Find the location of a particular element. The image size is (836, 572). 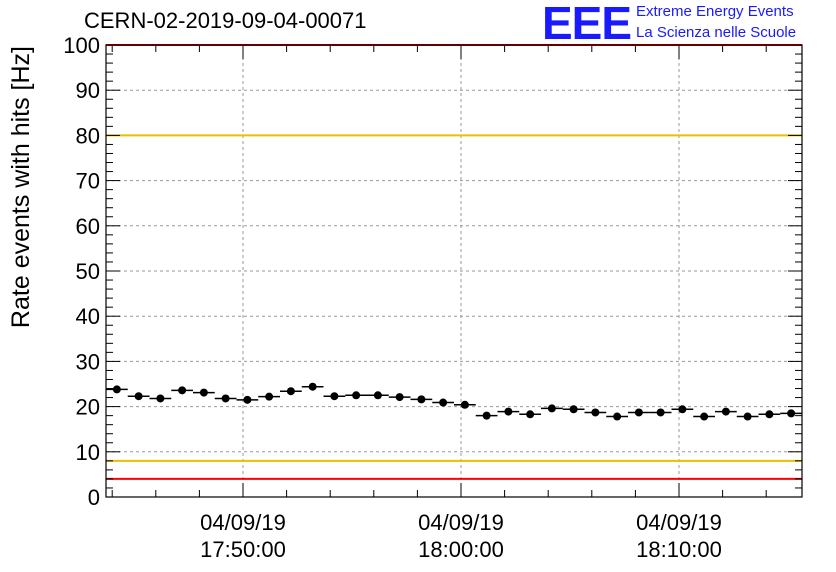

y-tick-label: 20 is located at coordinates (88, 407).